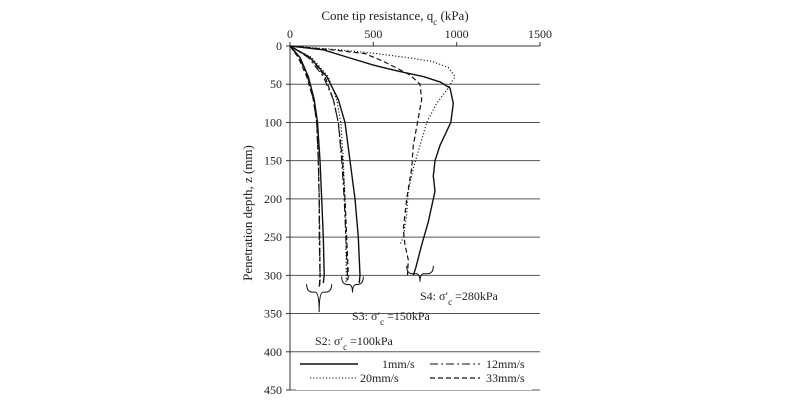 This screenshot has height=402, width=800. Describe the element at coordinates (382, 322) in the screenshot. I see `annotation-s3-sub: c` at that location.